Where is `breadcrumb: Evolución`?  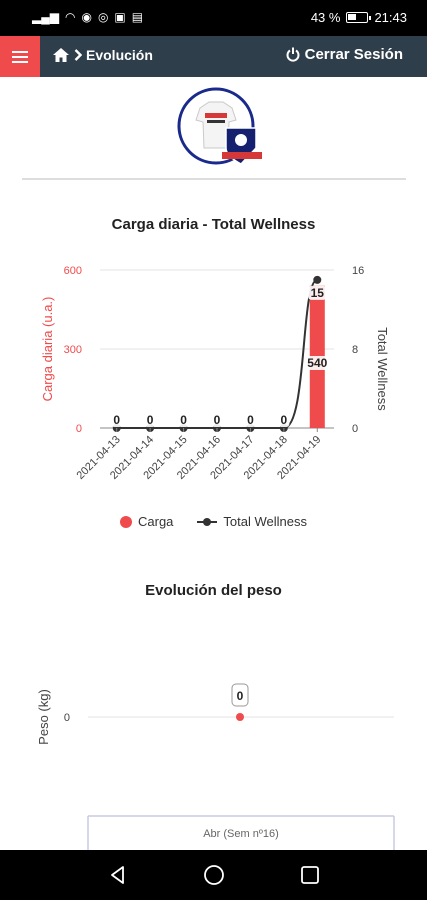
breadcrumb: Evolución is located at coordinates (102, 55).